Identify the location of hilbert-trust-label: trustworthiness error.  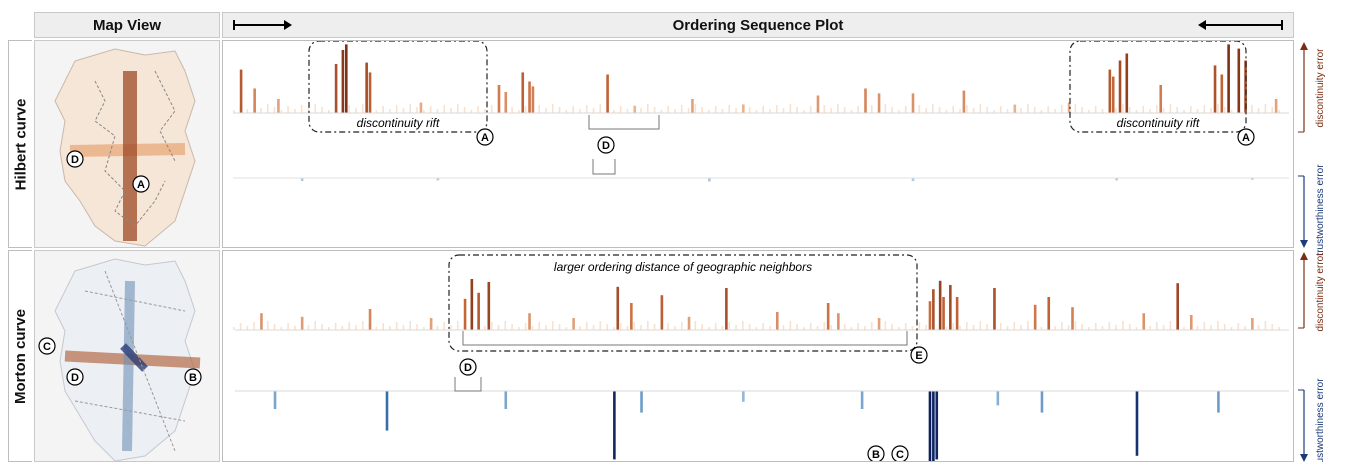
(1320, 210).